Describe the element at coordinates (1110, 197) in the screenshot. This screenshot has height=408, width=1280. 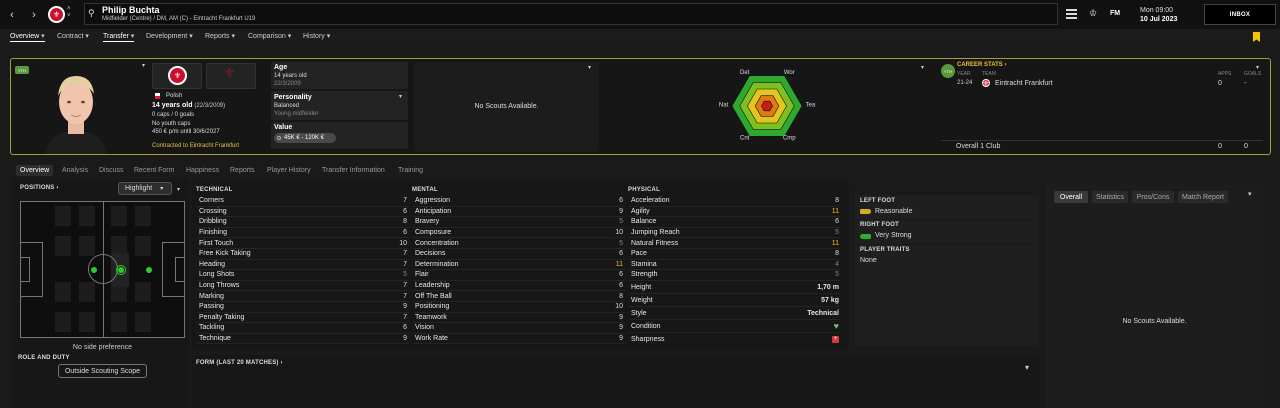
I see `tab-statistics: Statistics` at that location.